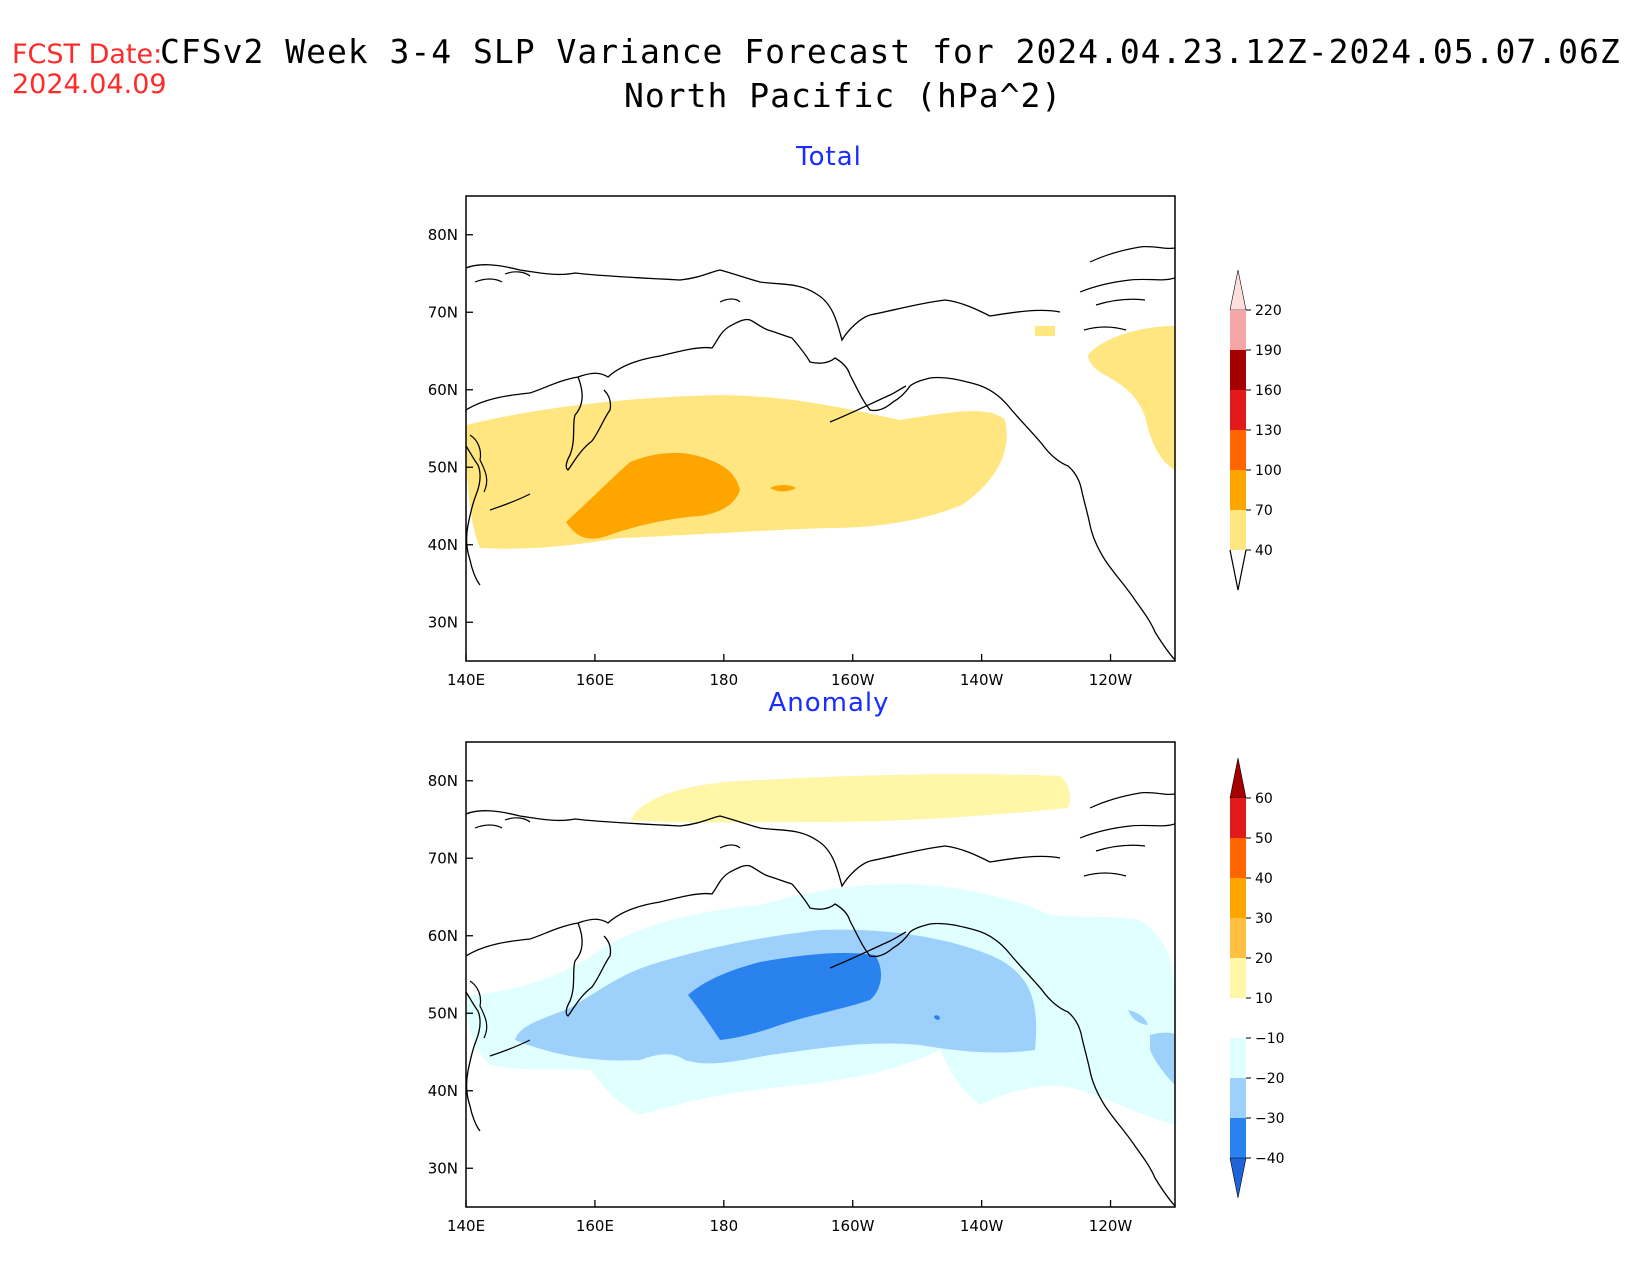 This screenshot has width=1650, height=1275. Describe the element at coordinates (595, 1226) in the screenshot. I see `anomaly-lon-label: 160E` at that location.